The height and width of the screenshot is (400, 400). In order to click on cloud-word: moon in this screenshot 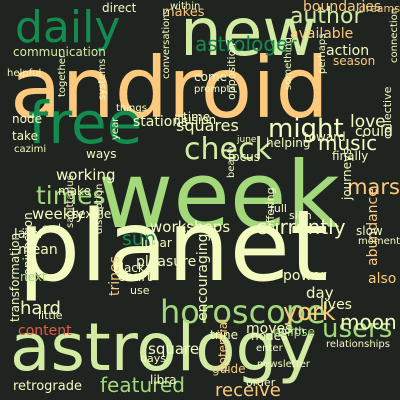, I will do `click(368, 322)`.